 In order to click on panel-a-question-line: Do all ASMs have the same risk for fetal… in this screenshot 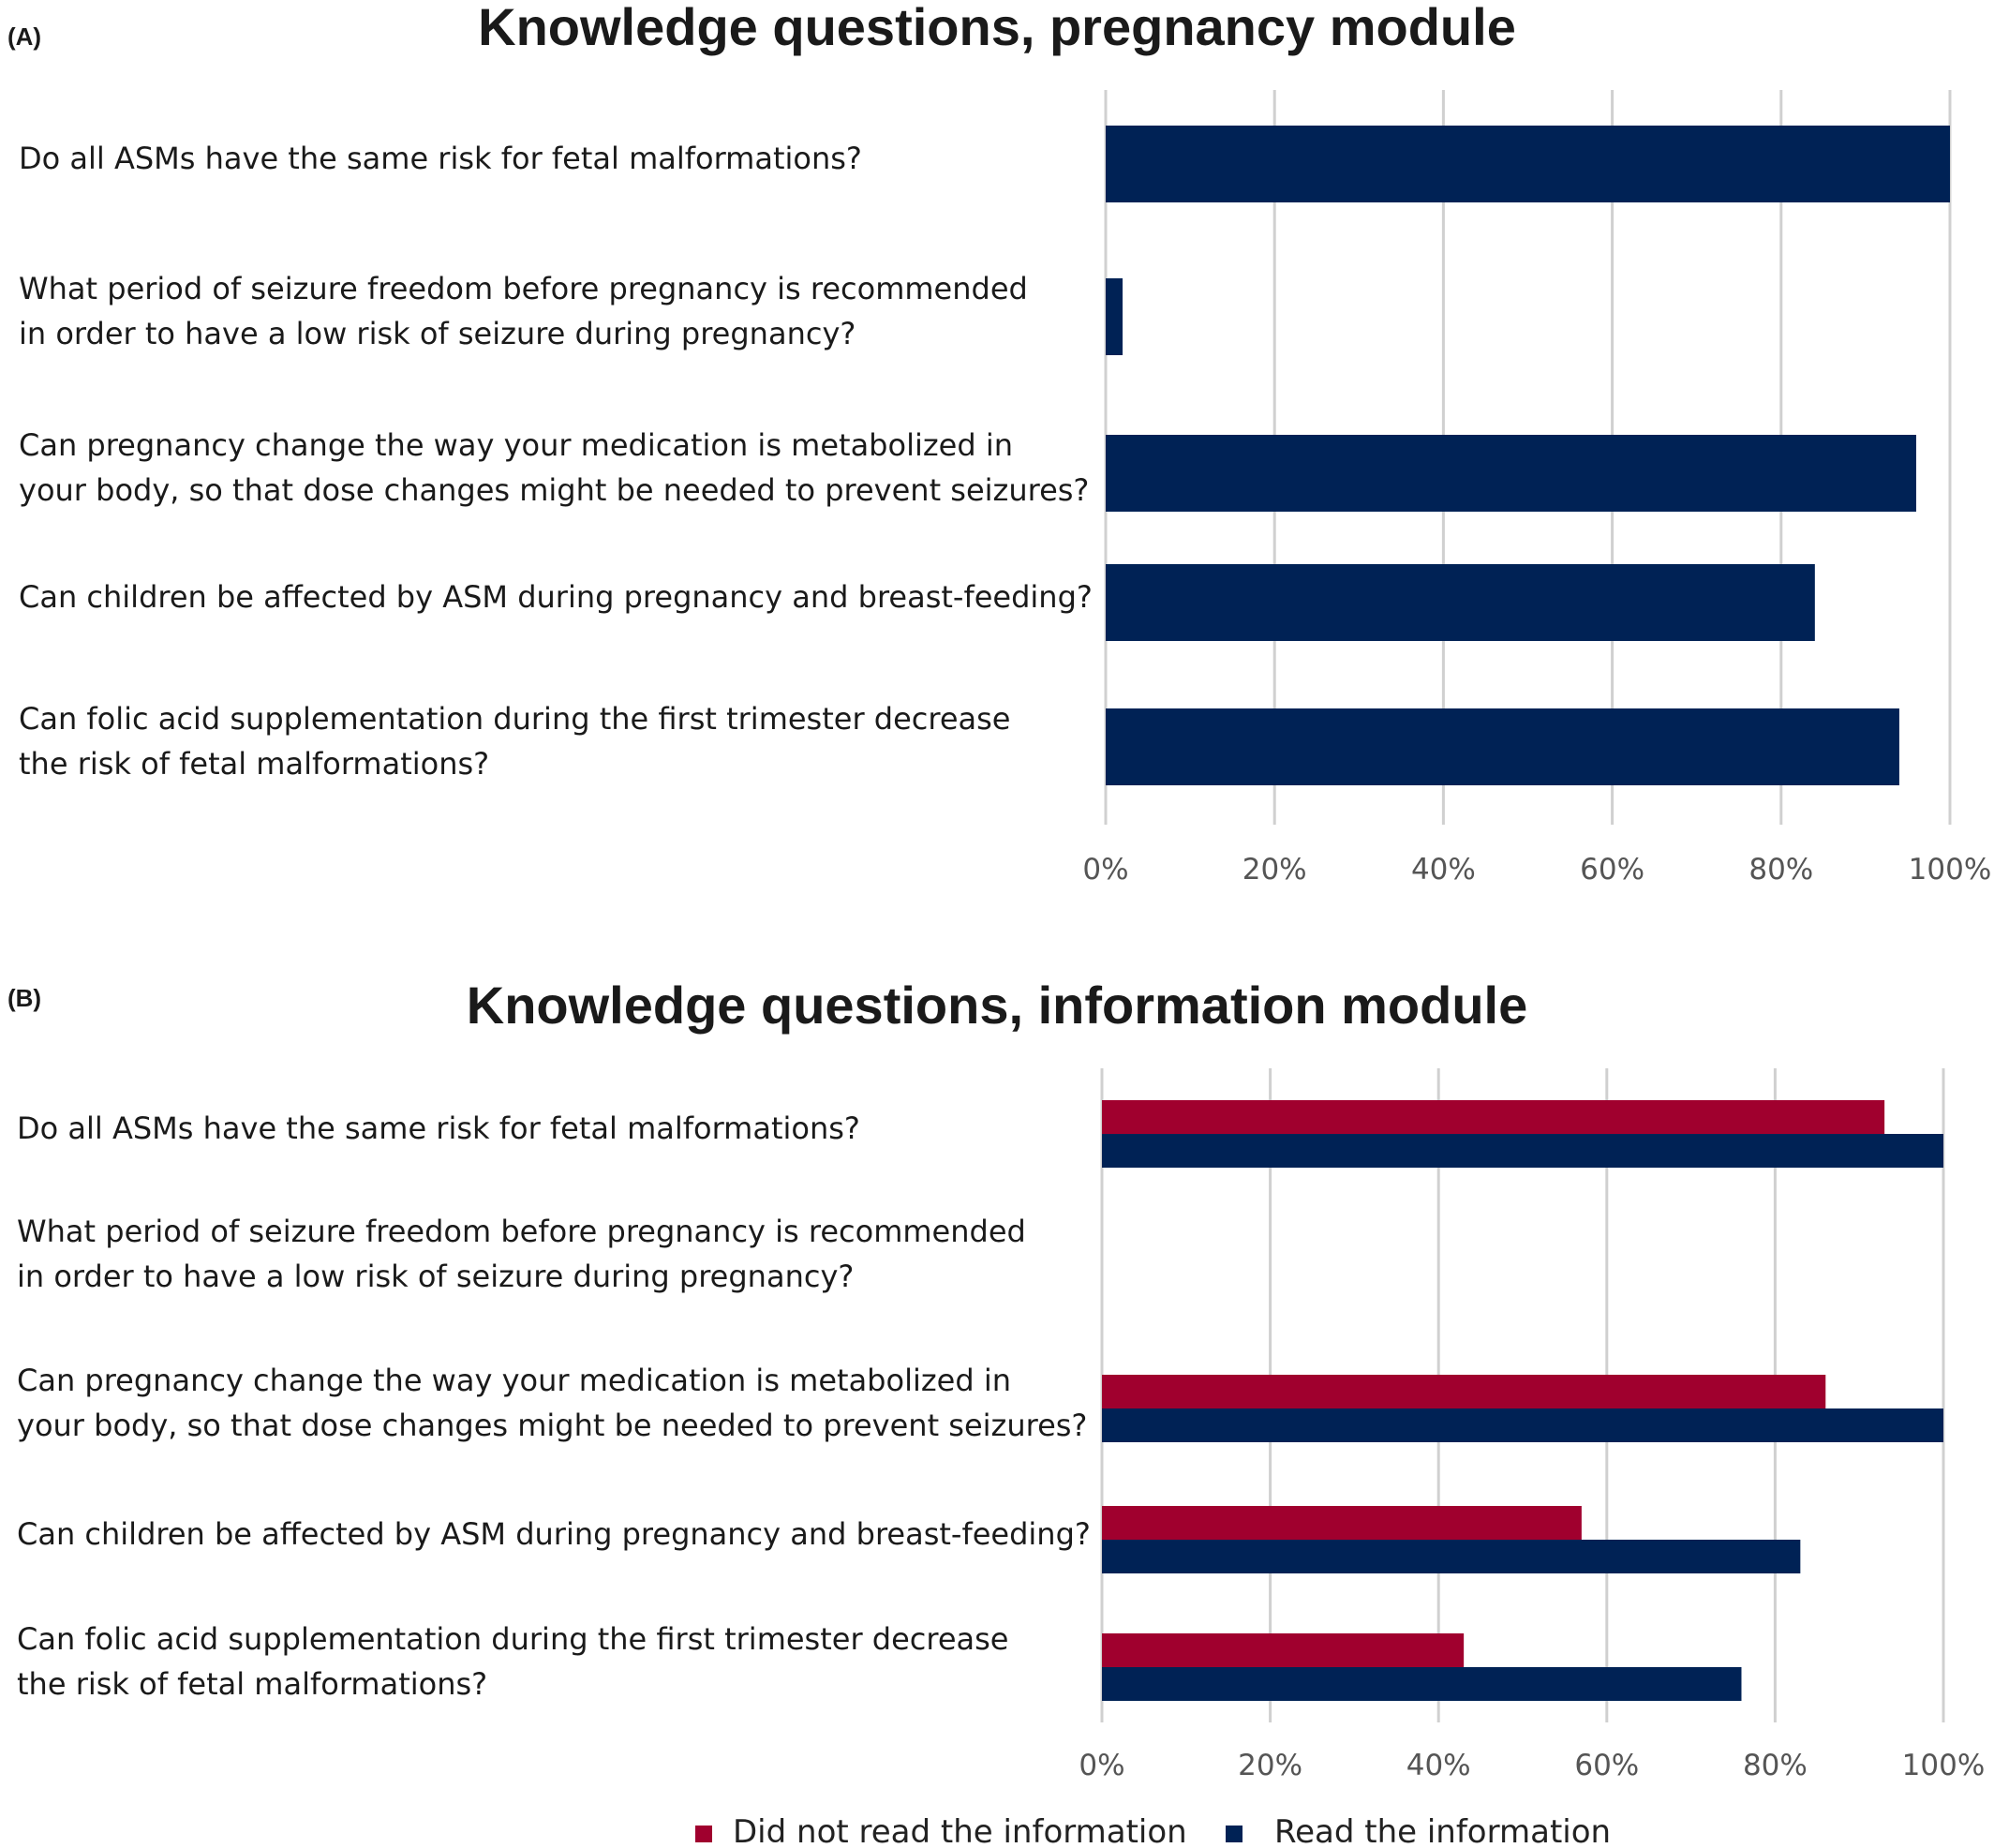, I will do `click(440, 158)`.